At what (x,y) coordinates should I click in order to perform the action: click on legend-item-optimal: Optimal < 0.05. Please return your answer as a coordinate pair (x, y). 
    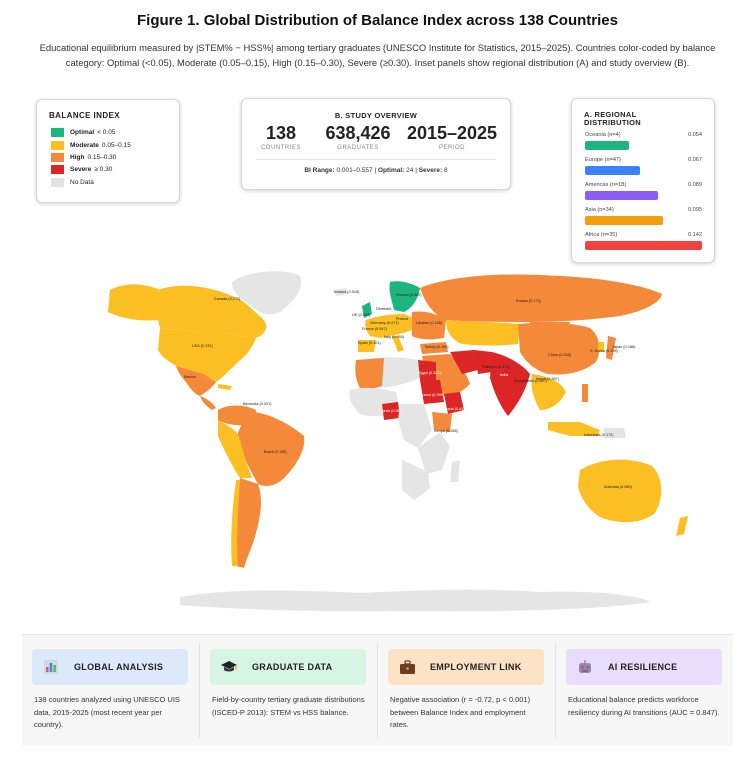
    Looking at the image, I should click on (83, 132).